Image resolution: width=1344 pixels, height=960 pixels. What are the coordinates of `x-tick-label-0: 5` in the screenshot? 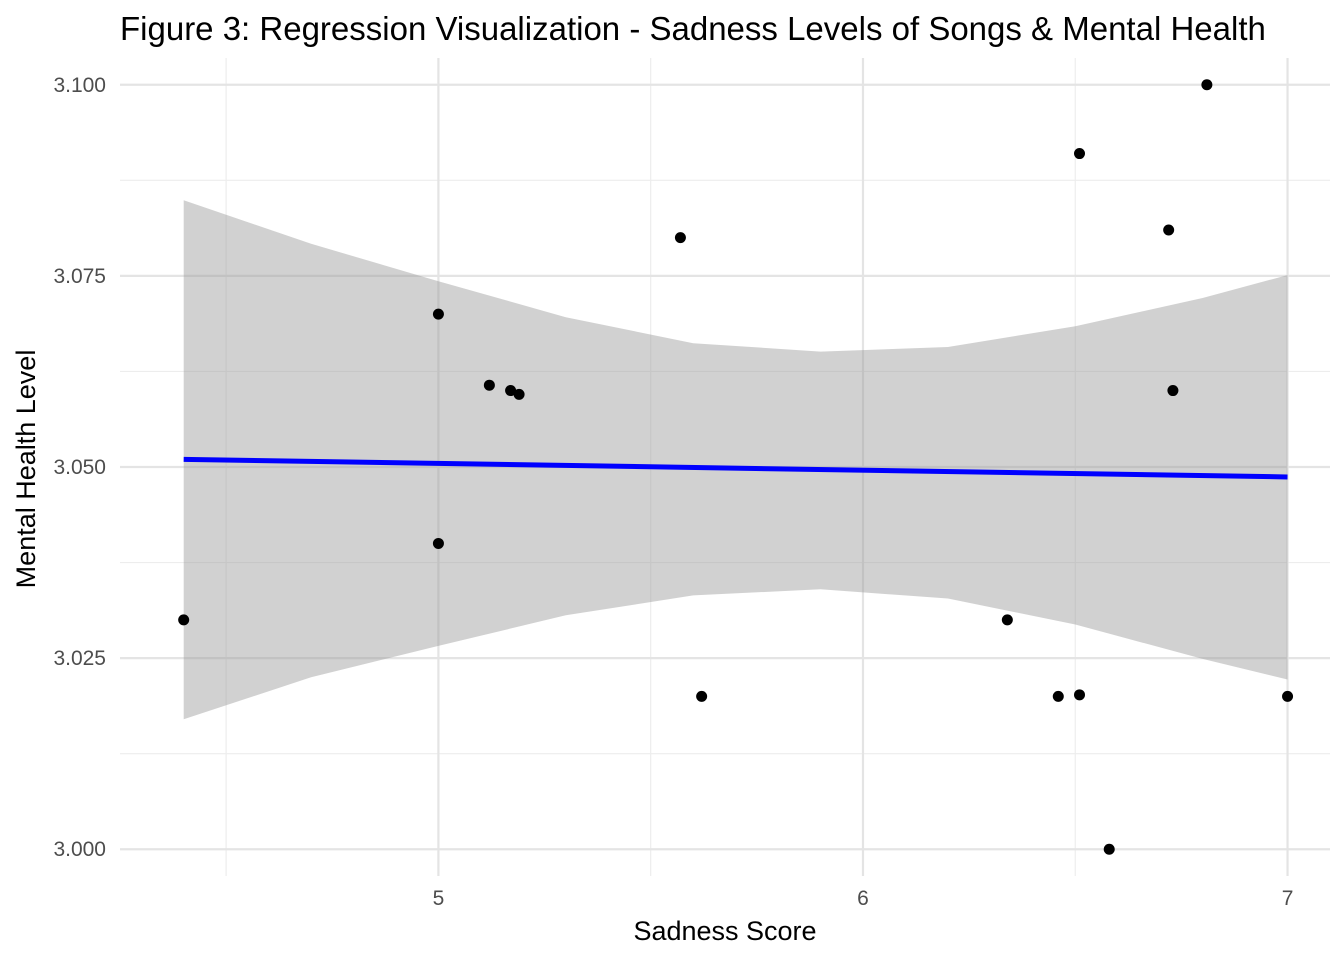 It's located at (439, 898).